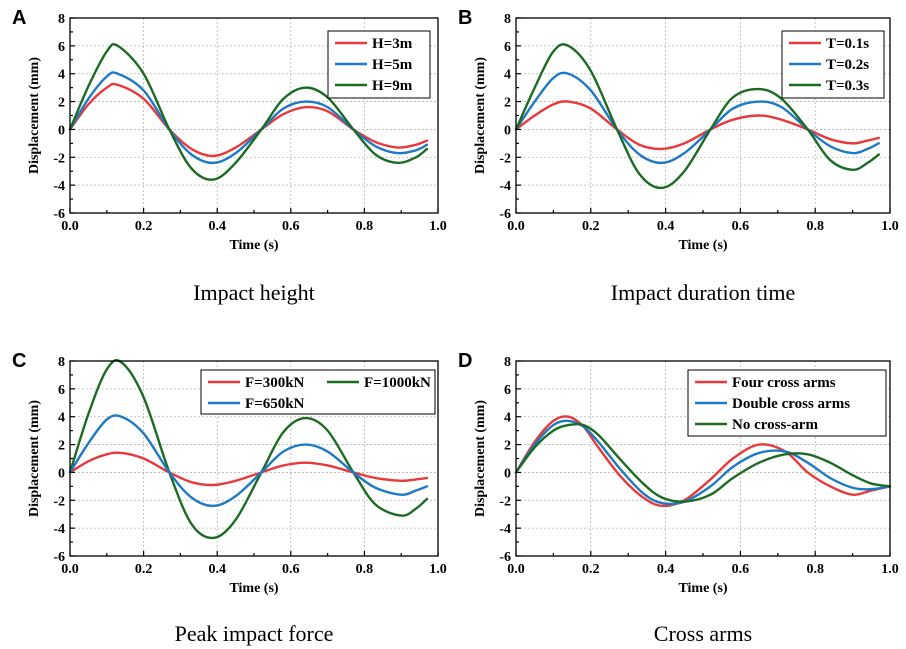  I want to click on panel-caption: Impact height, so click(254, 292).